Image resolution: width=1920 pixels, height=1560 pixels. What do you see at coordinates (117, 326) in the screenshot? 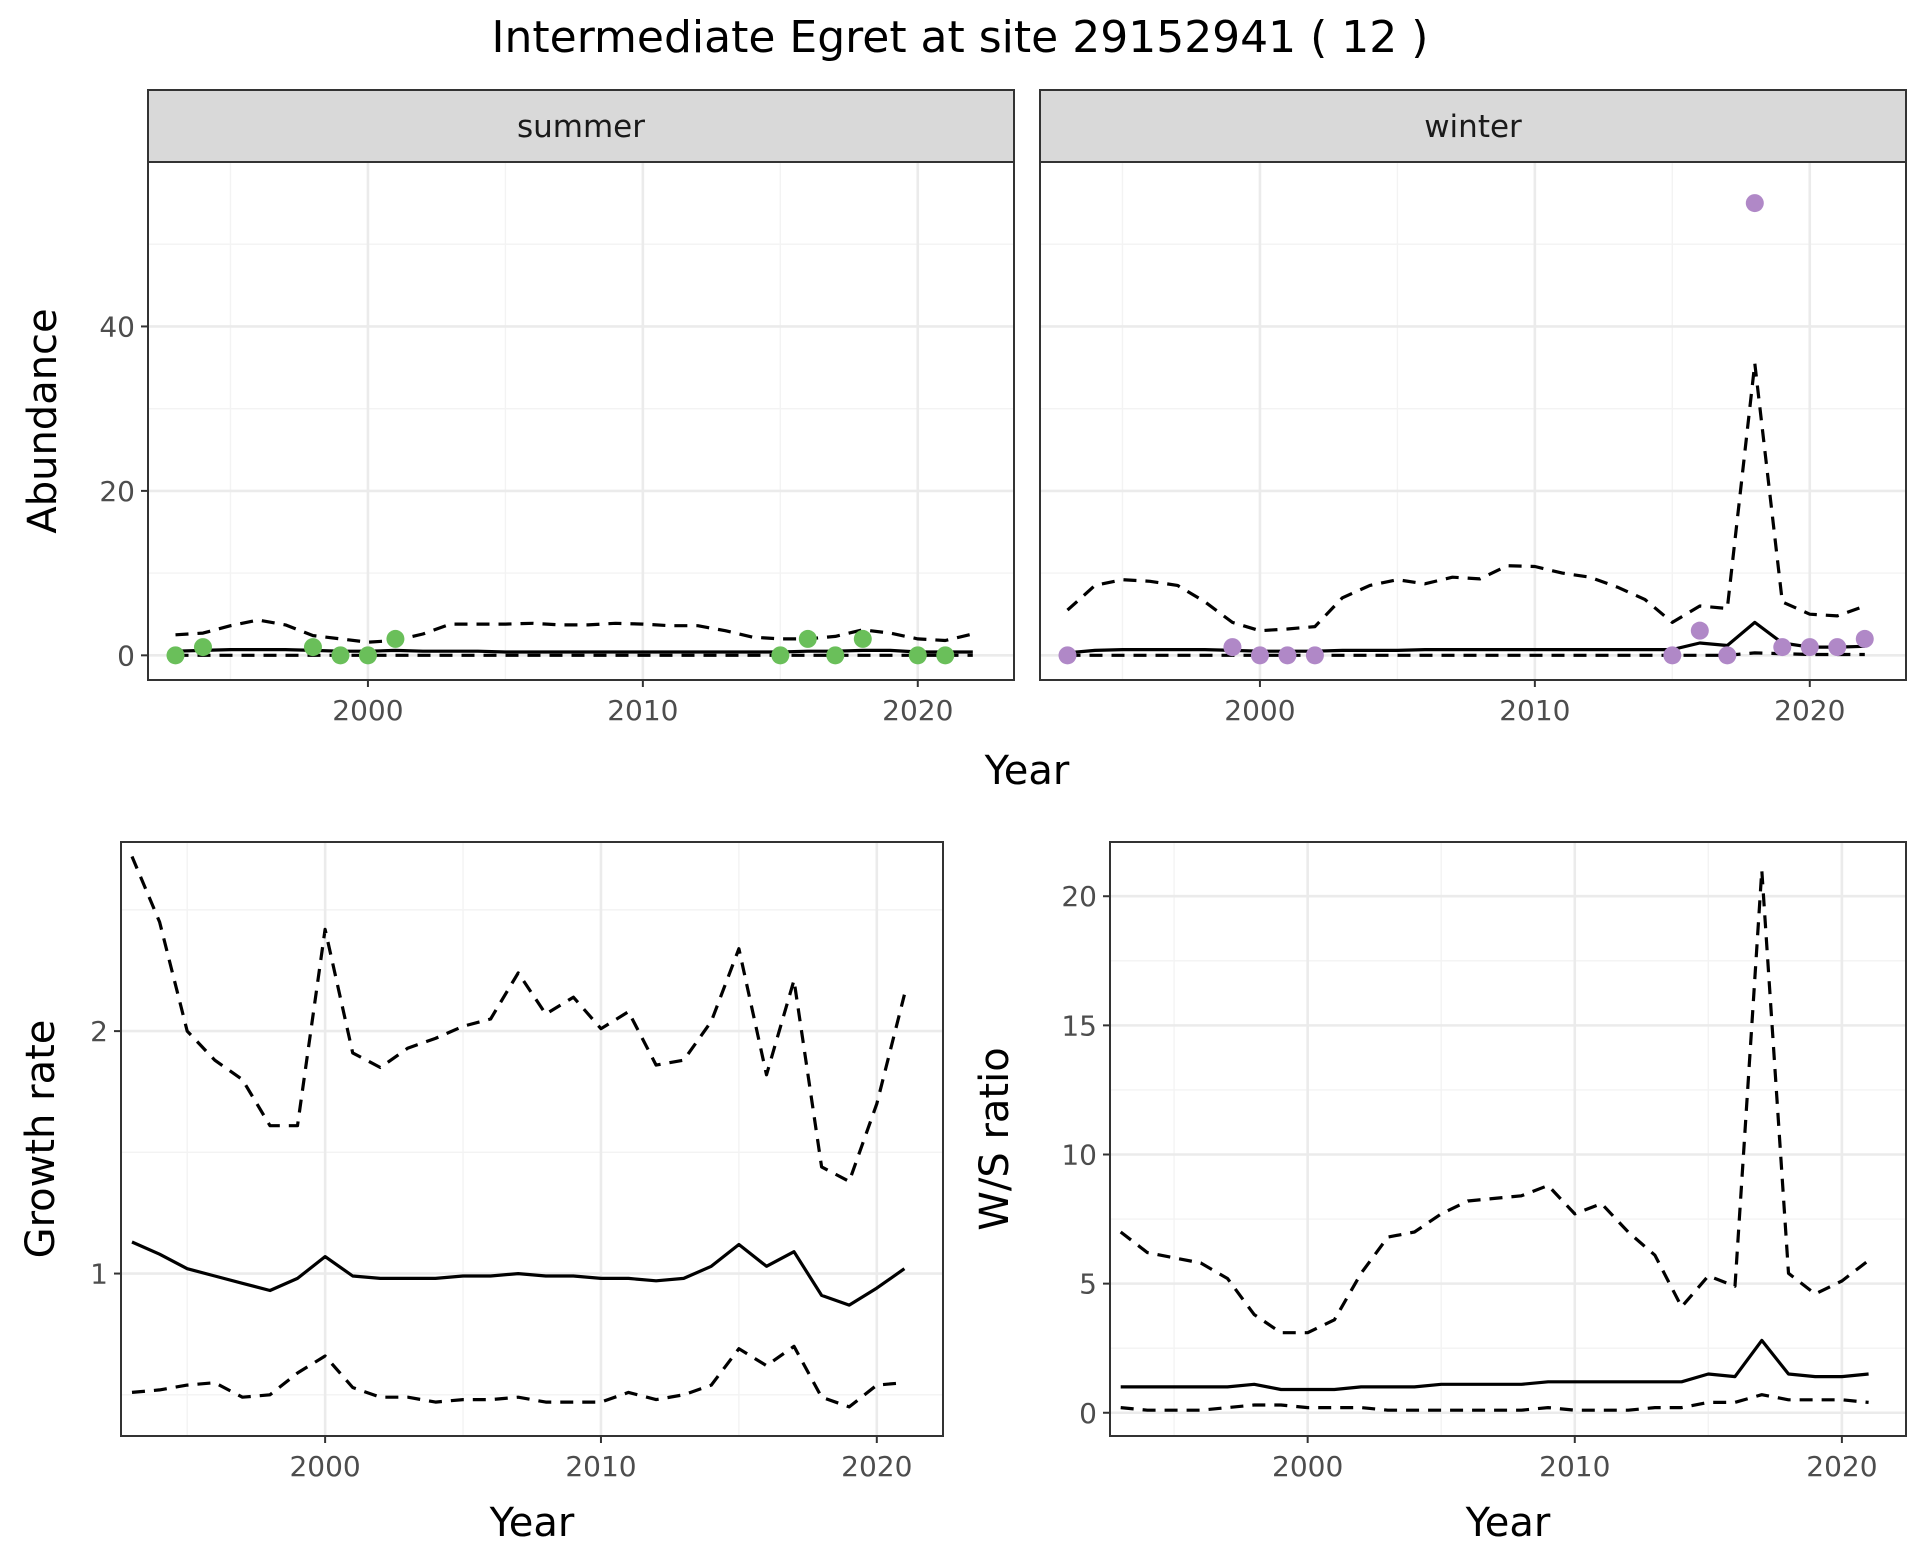
I see `y-tick-label: 40` at bounding box center [117, 326].